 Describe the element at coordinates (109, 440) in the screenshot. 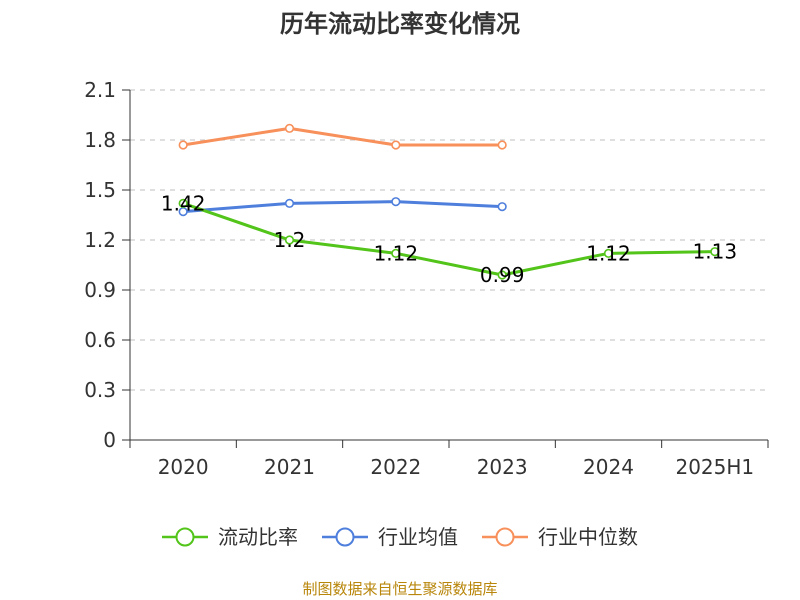

I see `y-tick-label: 0` at that location.